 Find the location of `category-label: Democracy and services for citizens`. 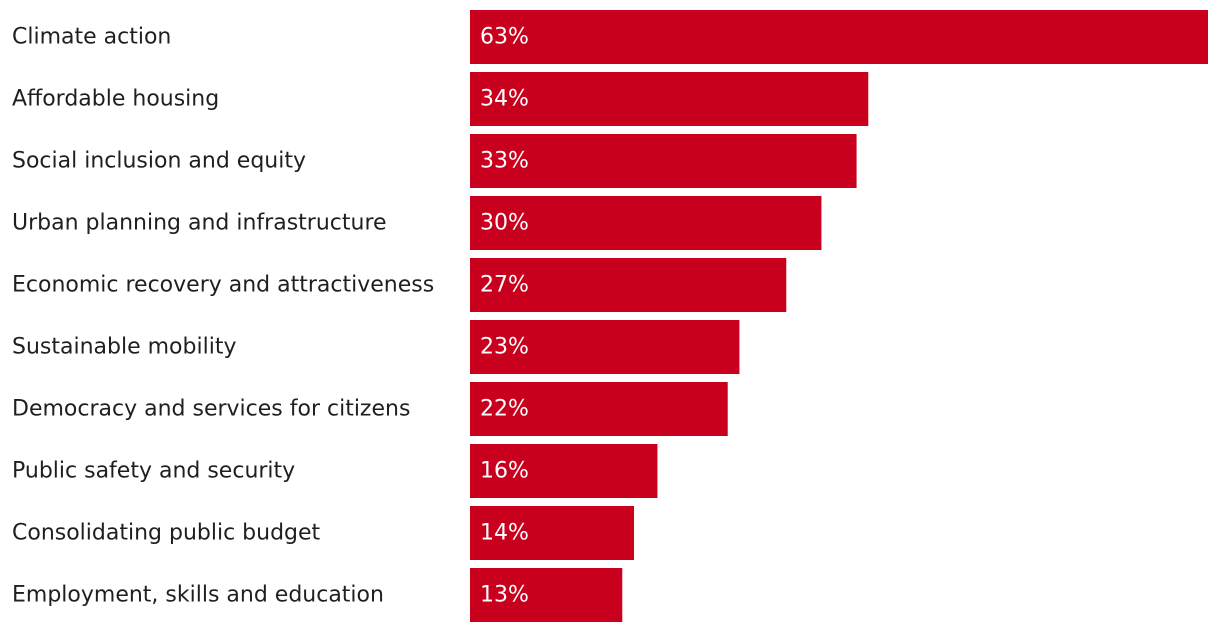

category-label: Democracy and services for citizens is located at coordinates (211, 409).